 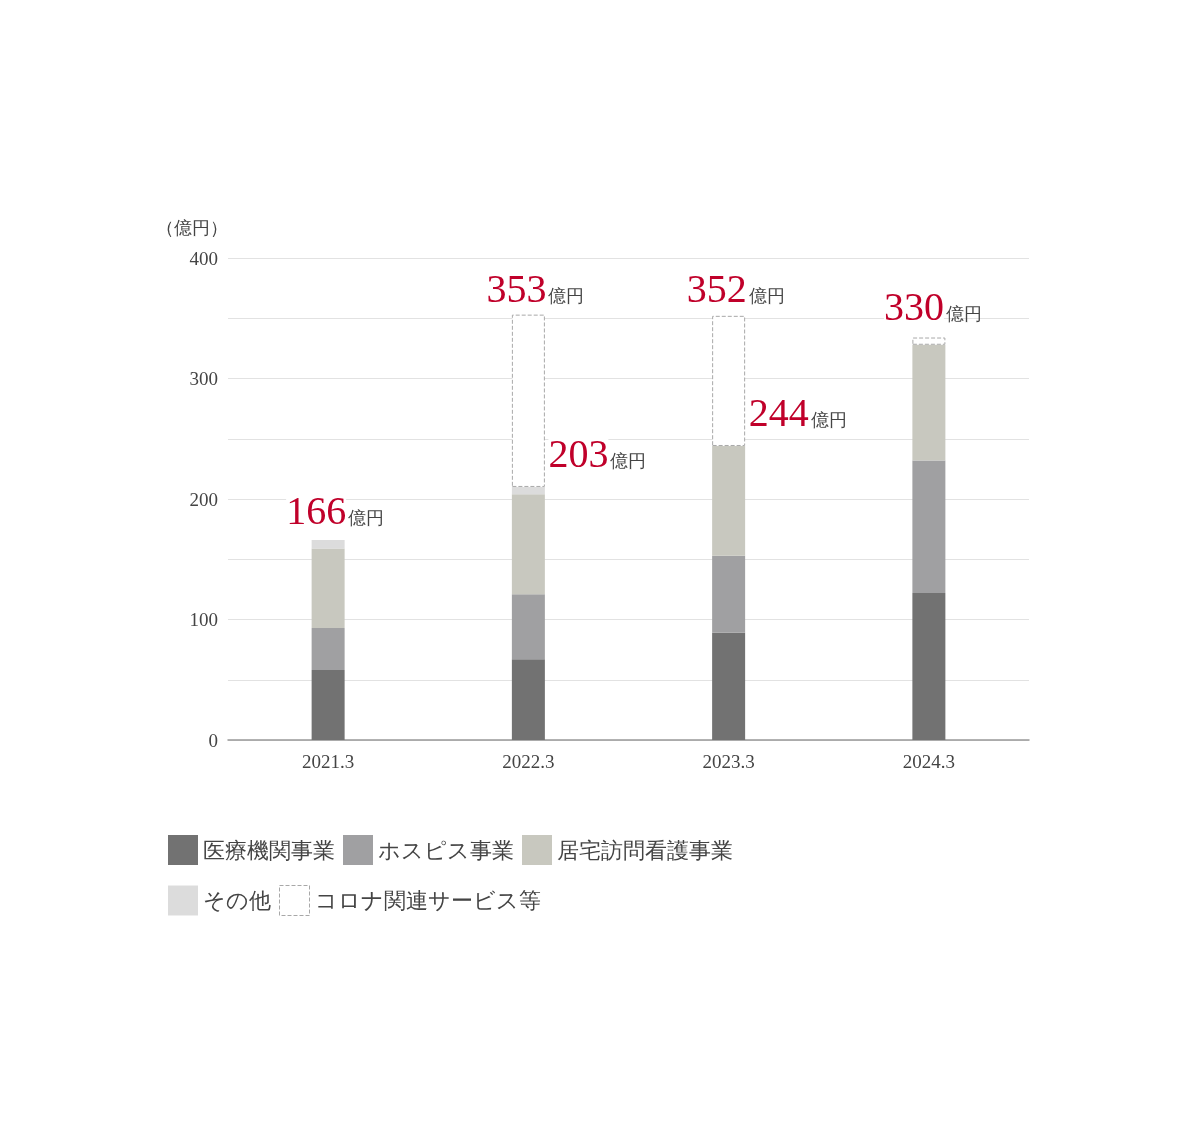 I want to click on y-tick-label: 0, so click(x=213, y=740).